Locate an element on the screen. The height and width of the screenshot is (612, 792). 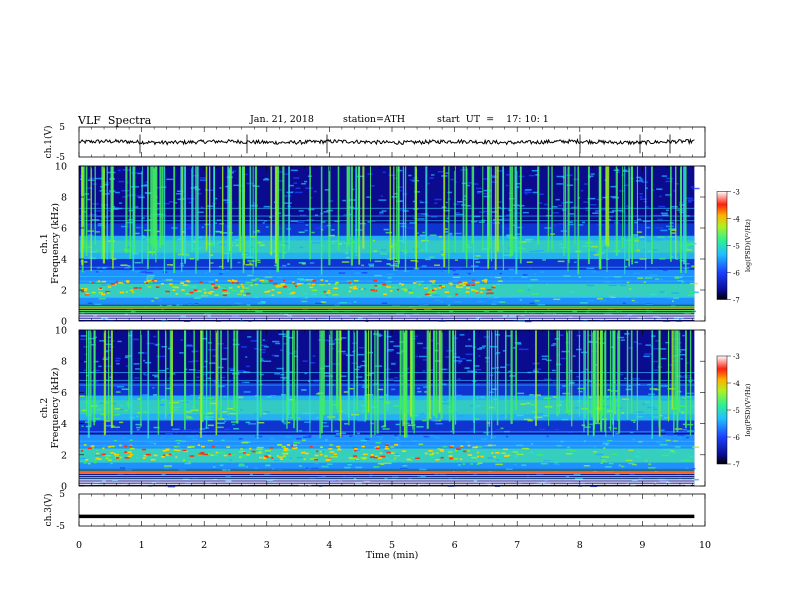
band-upper-core is located at coordinates (387, 407).